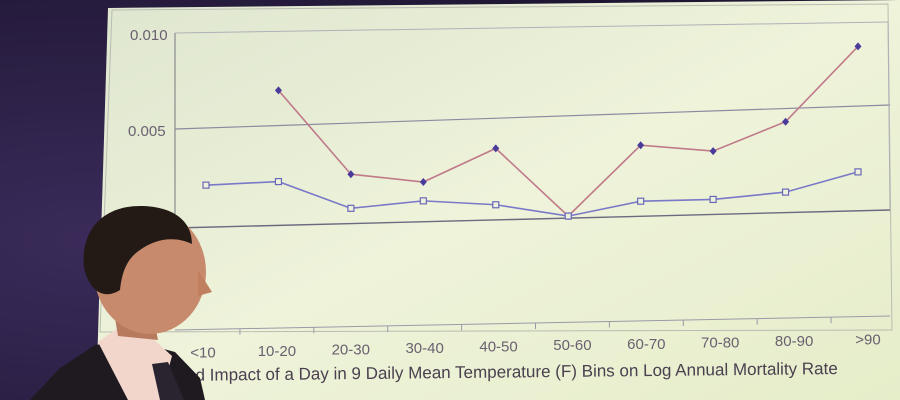 This screenshot has height=400, width=900. What do you see at coordinates (720, 342) in the screenshot?
I see `x-tick-label: 70-80` at bounding box center [720, 342].